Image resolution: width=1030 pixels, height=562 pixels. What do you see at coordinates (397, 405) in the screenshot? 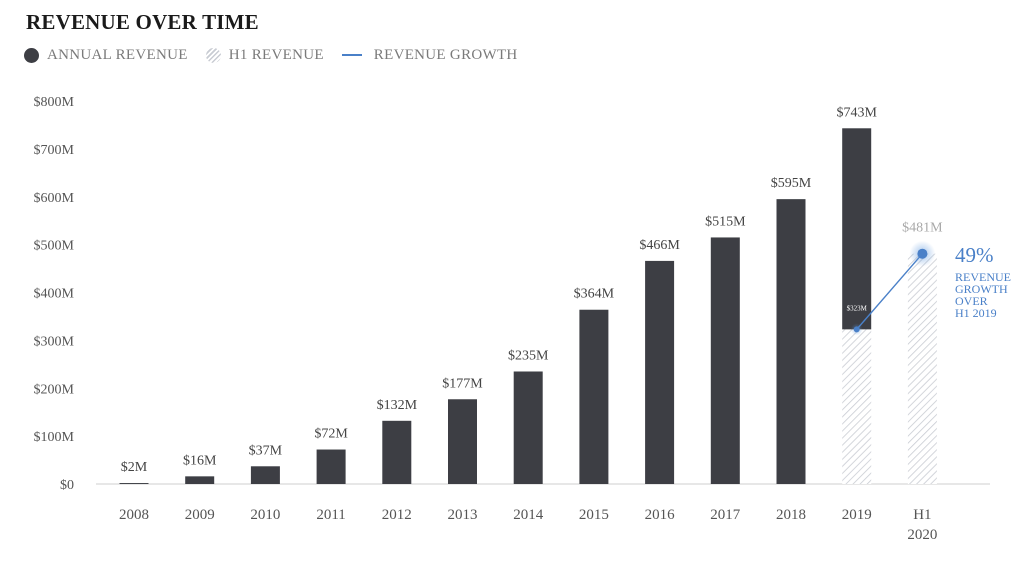
I see `annual-value-label: $132M` at bounding box center [397, 405].